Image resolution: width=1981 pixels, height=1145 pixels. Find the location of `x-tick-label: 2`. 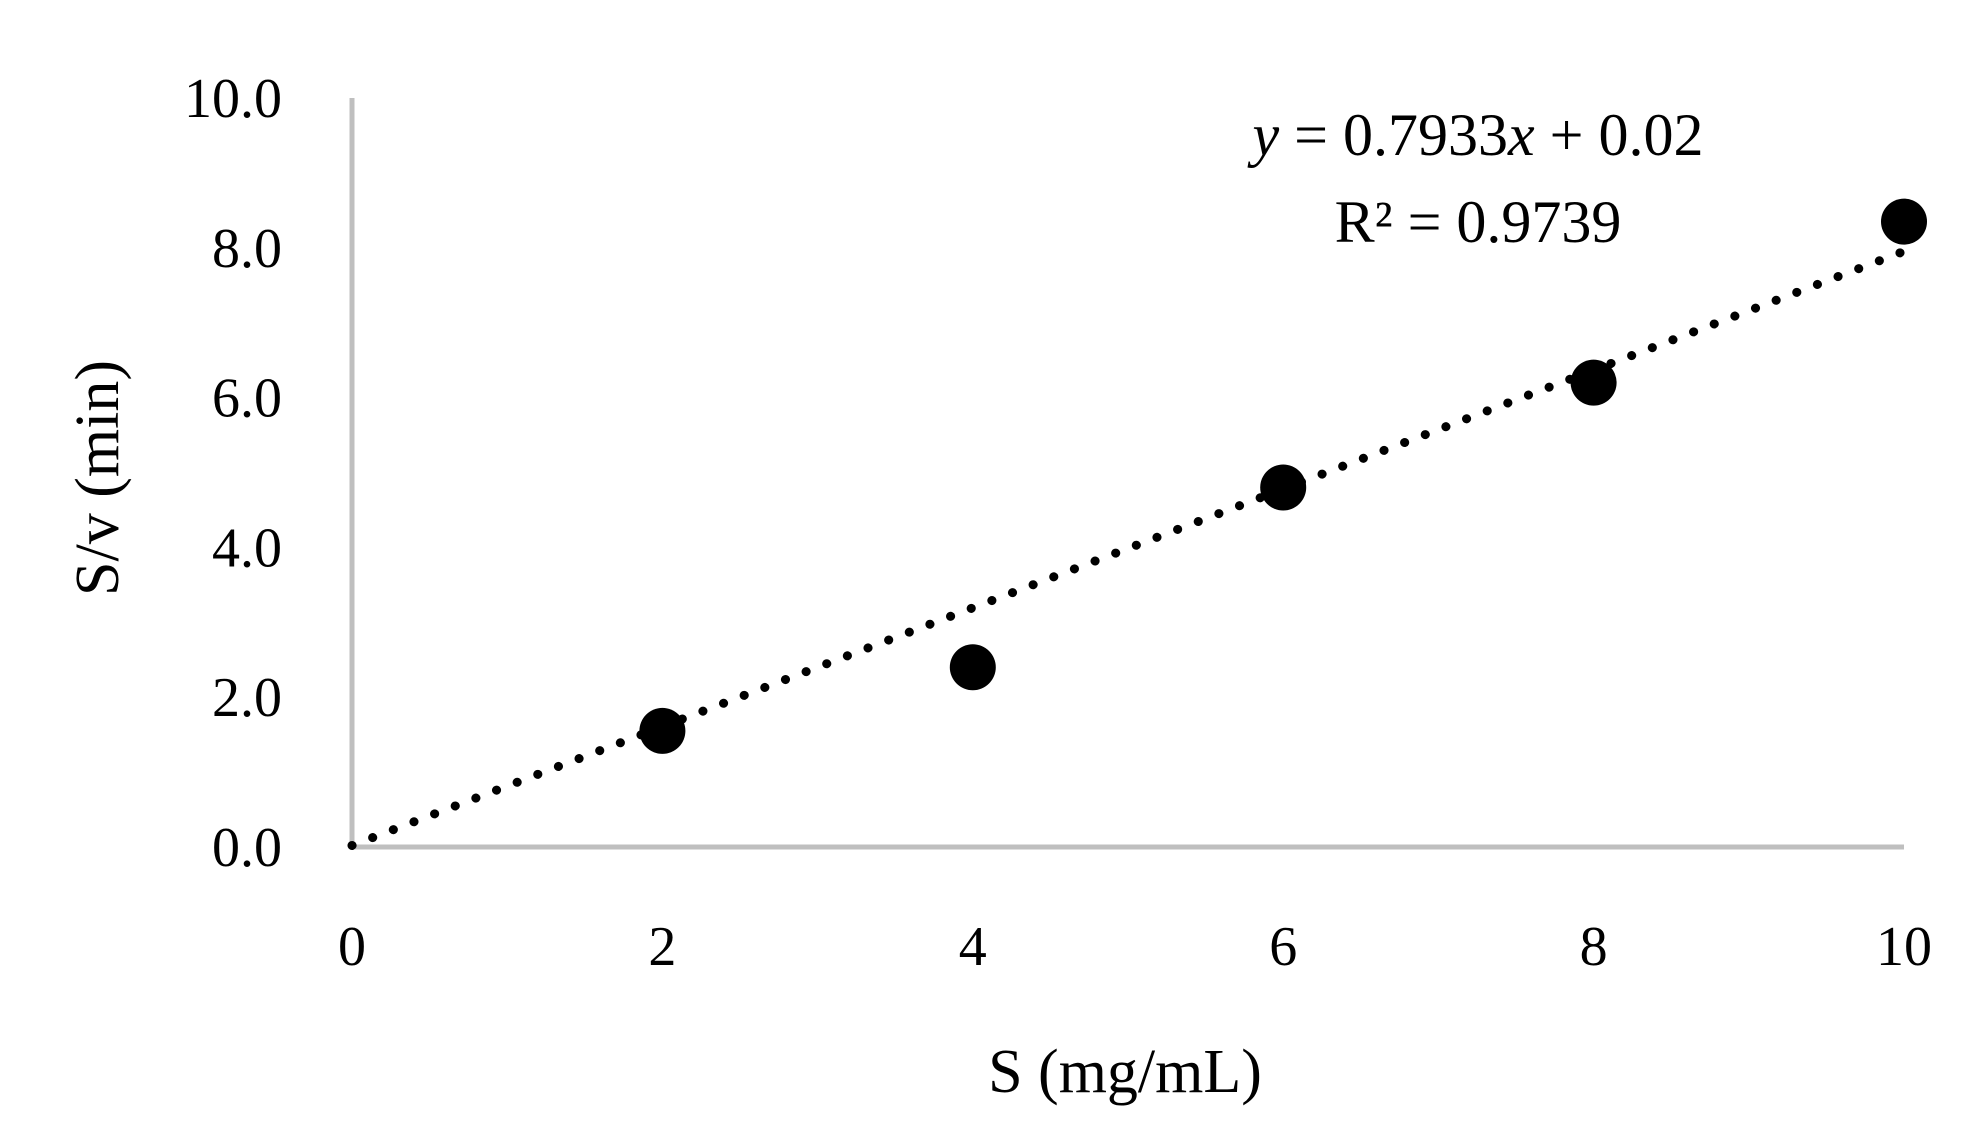

x-tick-label: 2 is located at coordinates (662, 947).